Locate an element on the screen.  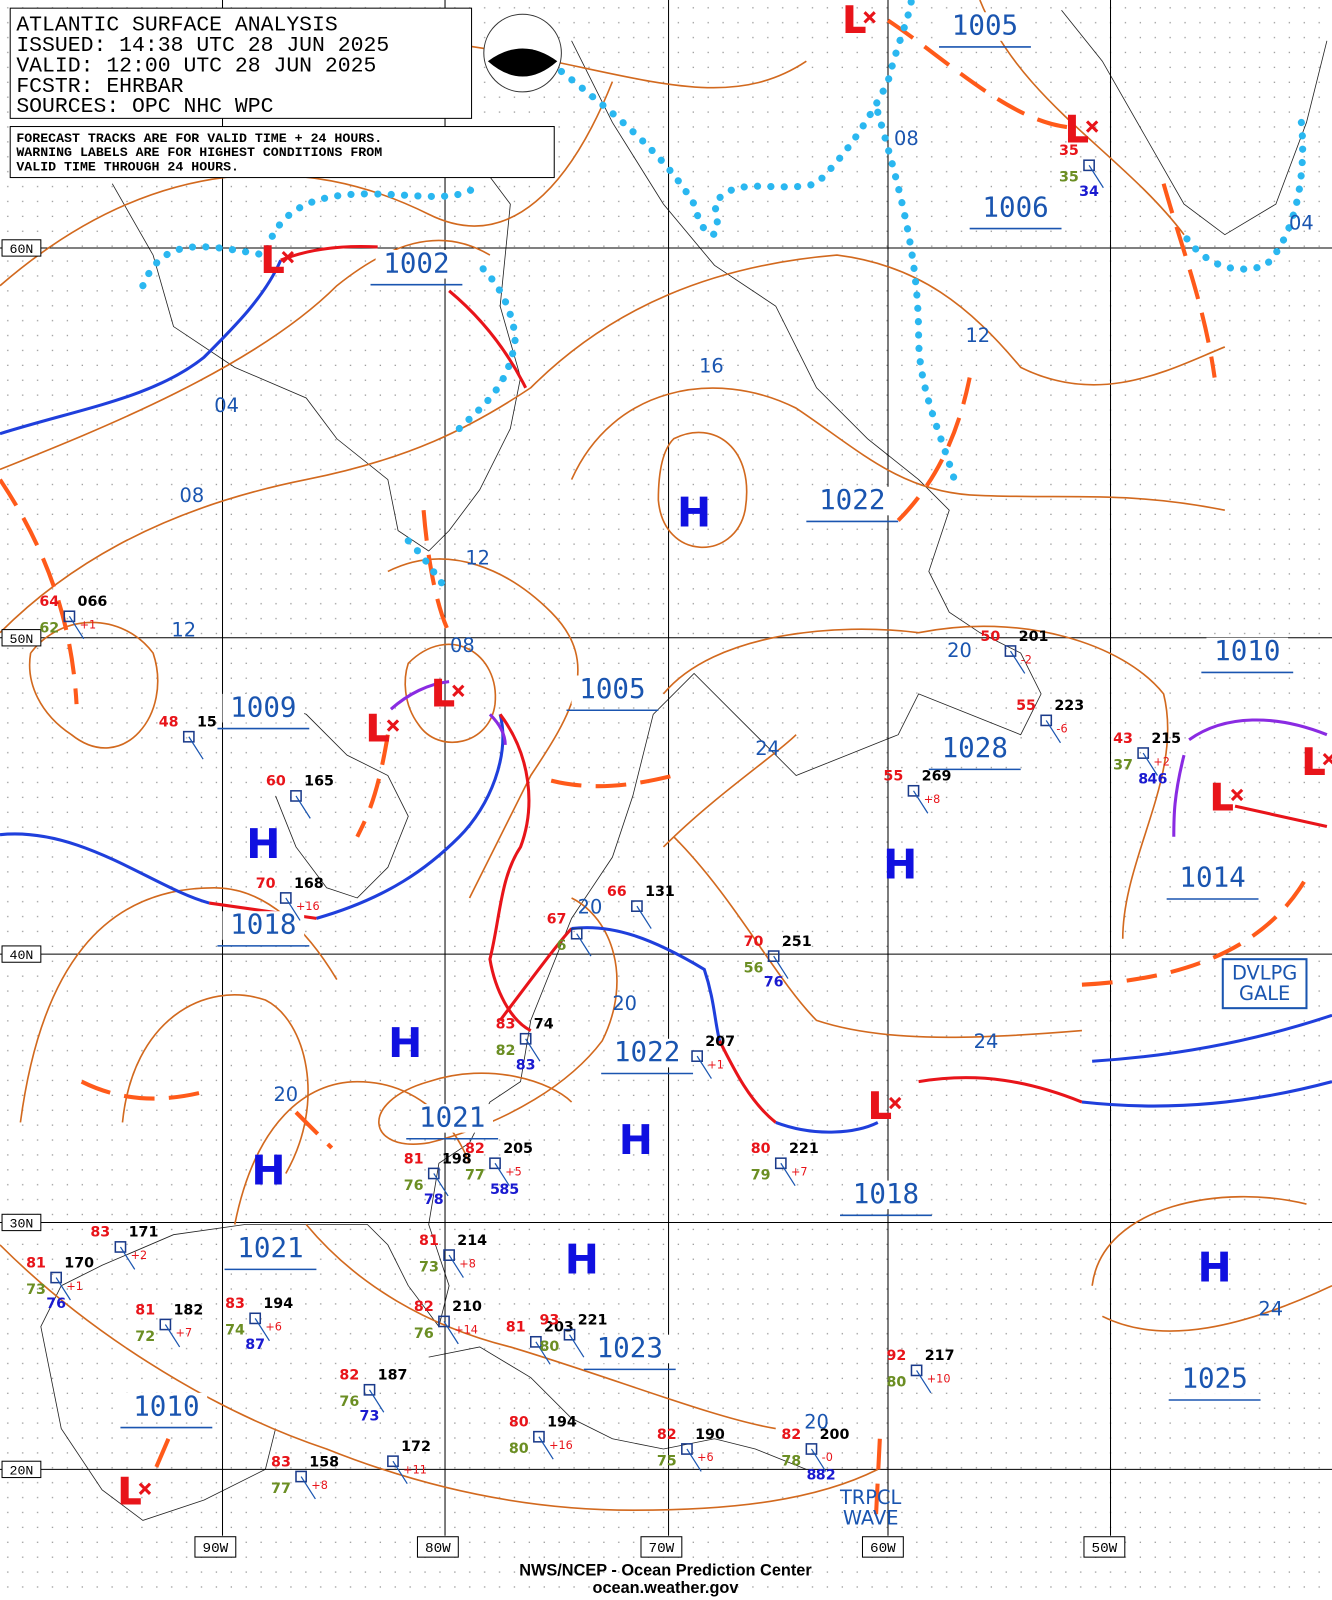
station-temp: 67 is located at coordinates (557, 919).